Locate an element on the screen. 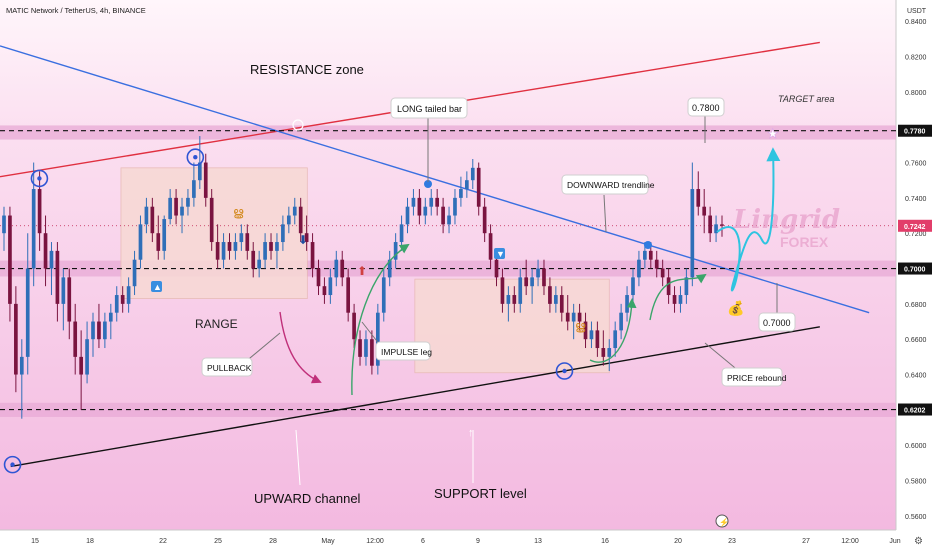 The height and width of the screenshot is (550, 932). x-tick-label: 15 is located at coordinates (35, 541).